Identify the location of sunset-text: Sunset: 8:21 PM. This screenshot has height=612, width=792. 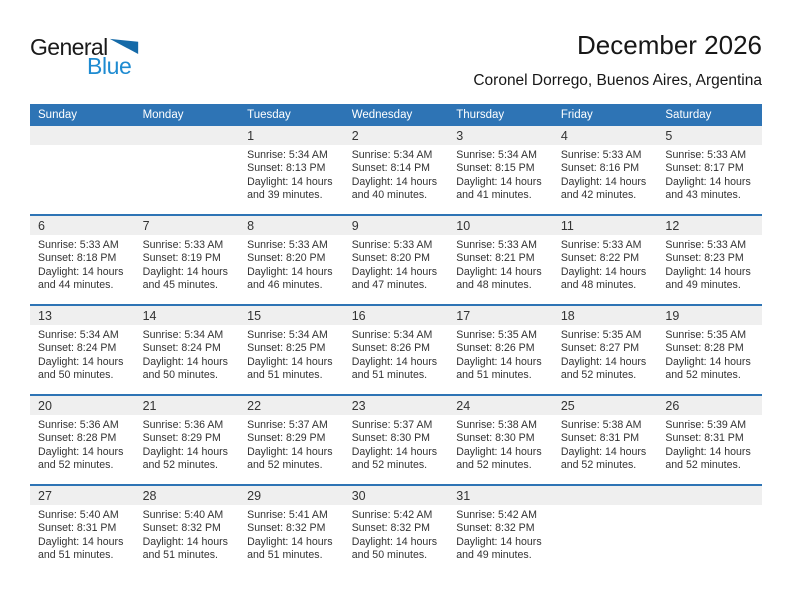
(495, 258).